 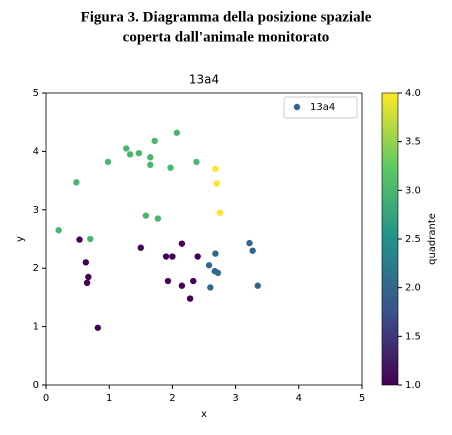 I want to click on y-axis-label: y, so click(x=20, y=239).